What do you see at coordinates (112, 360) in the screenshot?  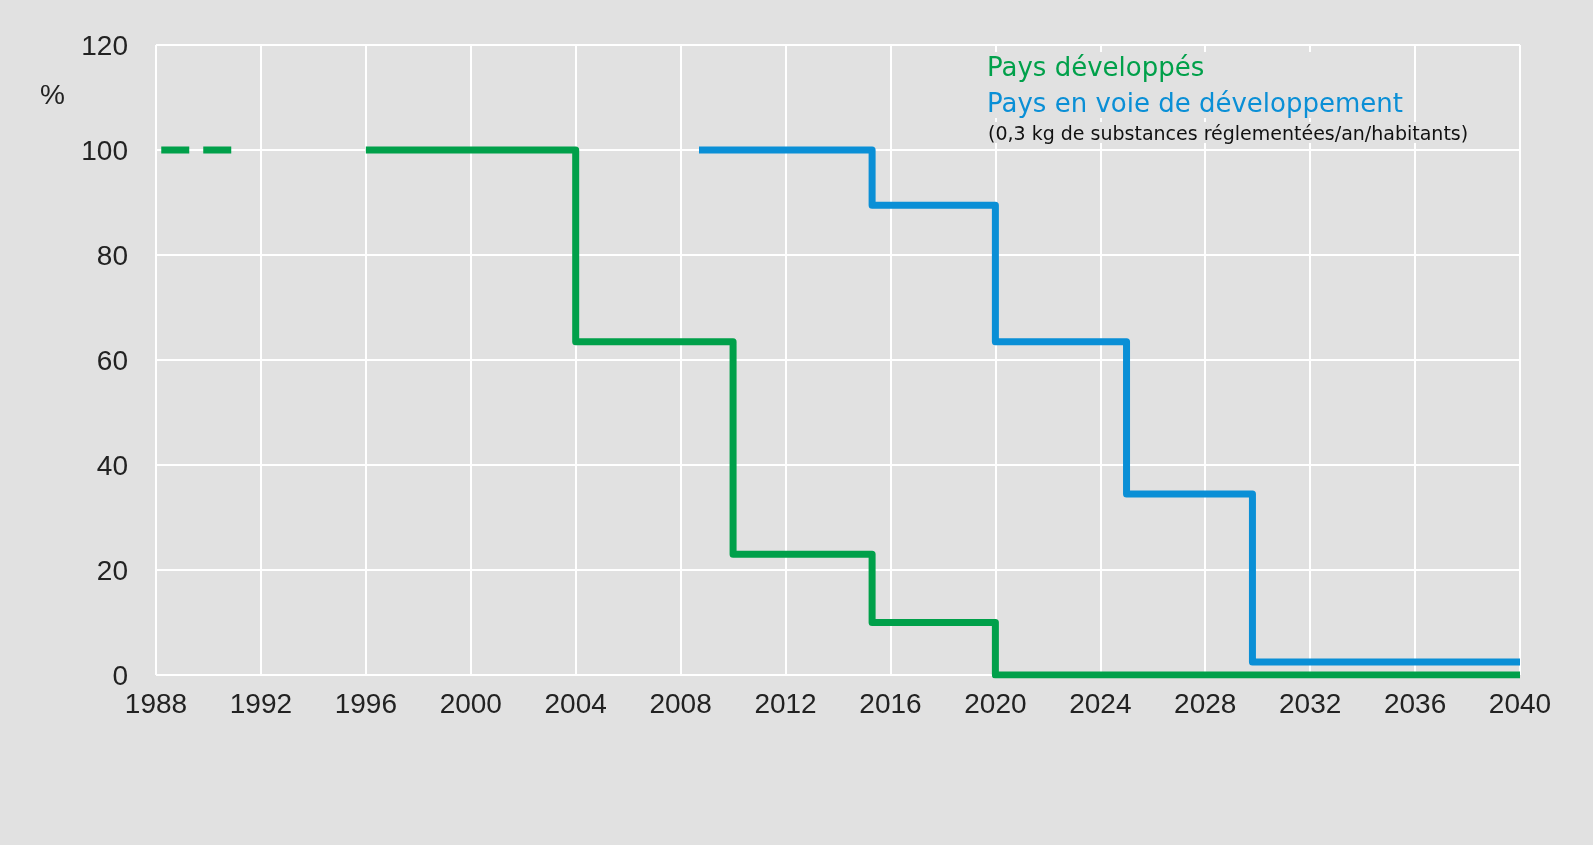 I see `y-tick-label: 60` at bounding box center [112, 360].